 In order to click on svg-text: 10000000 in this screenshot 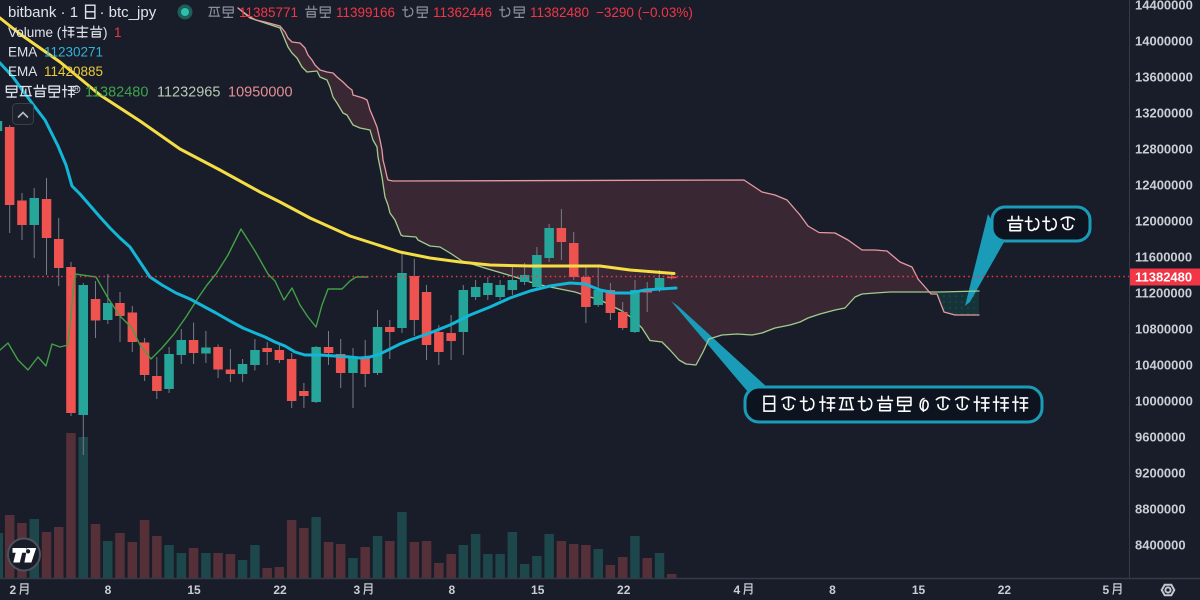, I will do `click(1164, 401)`.